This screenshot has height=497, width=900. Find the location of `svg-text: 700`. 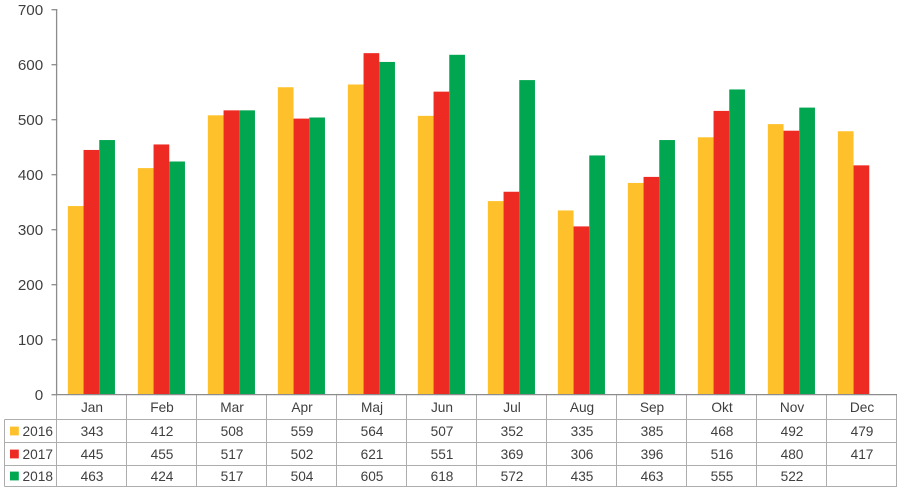

svg-text: 700 is located at coordinates (30, 10).